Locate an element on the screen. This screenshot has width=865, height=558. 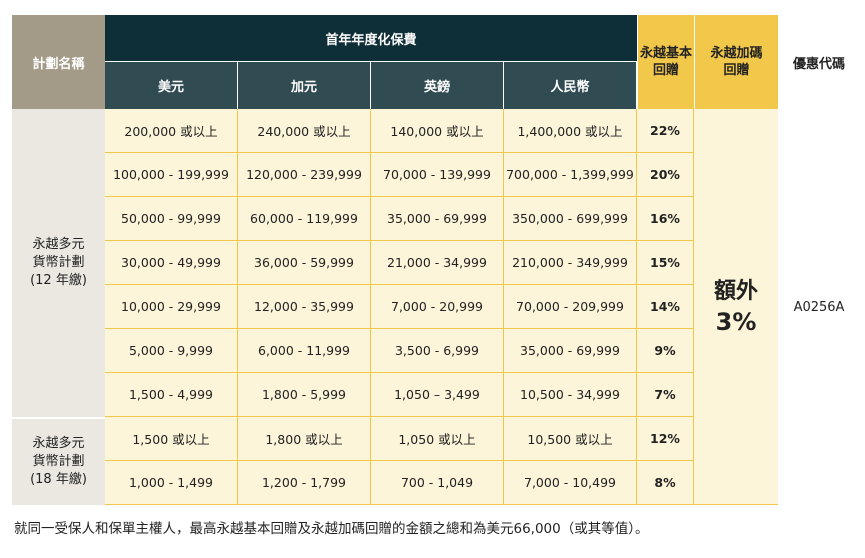
basic-rebate-rate: 12% is located at coordinates (665, 439).